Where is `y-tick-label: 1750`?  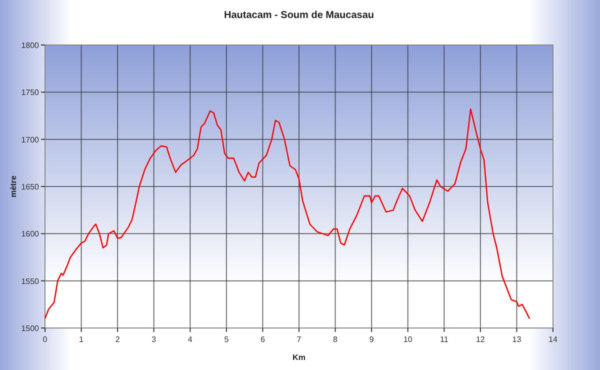 y-tick-label: 1750 is located at coordinates (30, 93).